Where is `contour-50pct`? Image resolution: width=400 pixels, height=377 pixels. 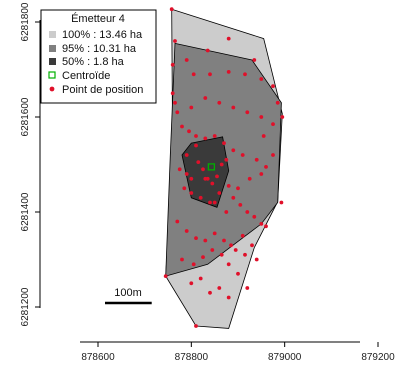 contour-50pct is located at coordinates (205, 172).